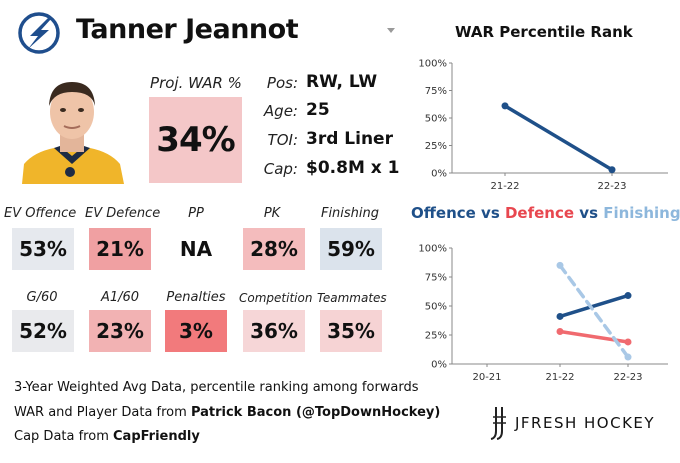 This screenshot has width=680, height=463. Describe the element at coordinates (274, 331) in the screenshot. I see `stat-value: 36%` at that location.